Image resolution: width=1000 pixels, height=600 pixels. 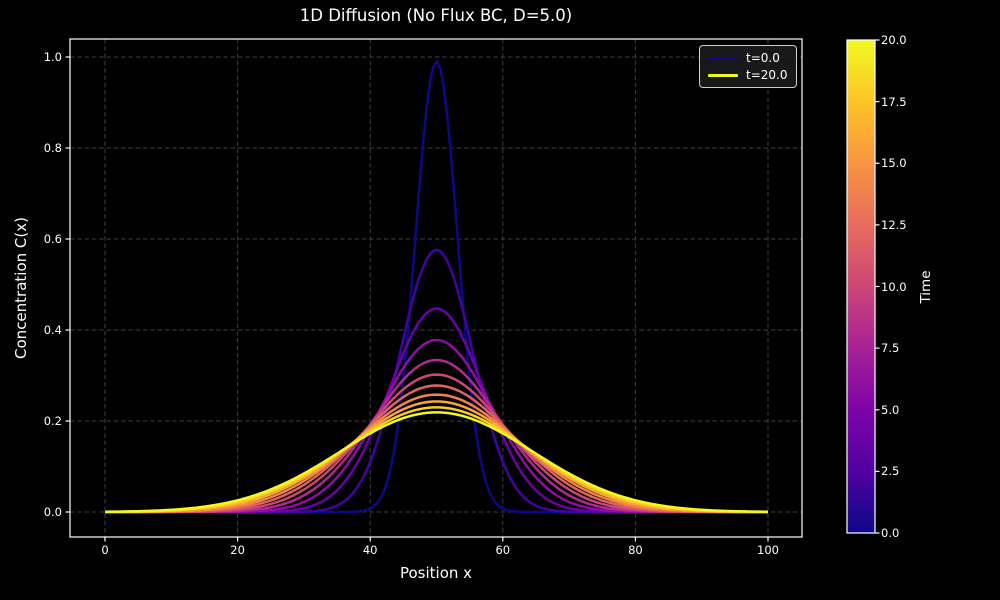 What do you see at coordinates (436, 573) in the screenshot?
I see `x-axis-label: Position x` at bounding box center [436, 573].